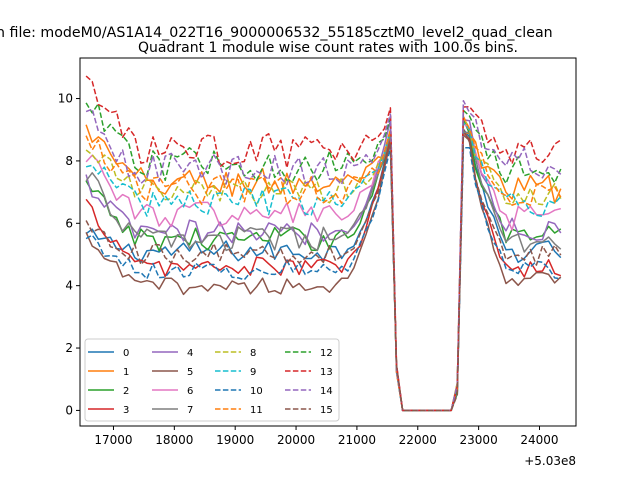  What do you see at coordinates (126, 391) in the screenshot?
I see `legend-label: 2` at bounding box center [126, 391].